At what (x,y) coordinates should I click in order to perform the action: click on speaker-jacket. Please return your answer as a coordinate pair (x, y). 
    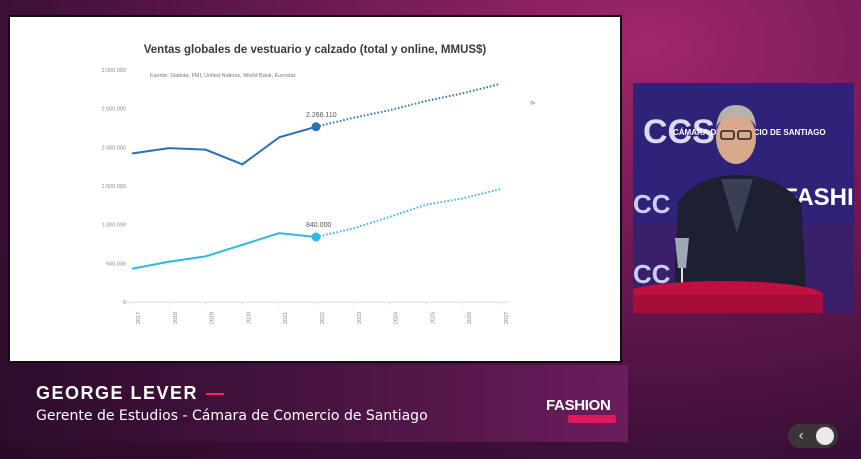
    Looking at the image, I should click on (740, 244).